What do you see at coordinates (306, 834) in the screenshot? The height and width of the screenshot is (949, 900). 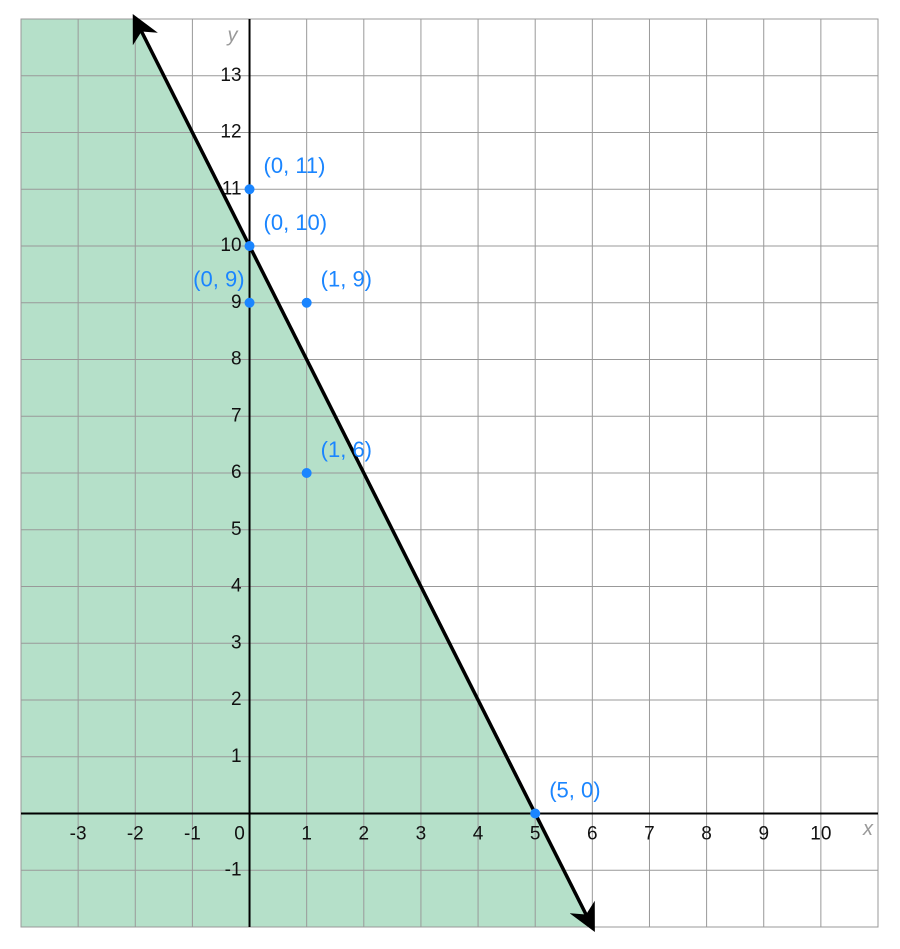 I see `x-tick-label: 1` at bounding box center [306, 834].